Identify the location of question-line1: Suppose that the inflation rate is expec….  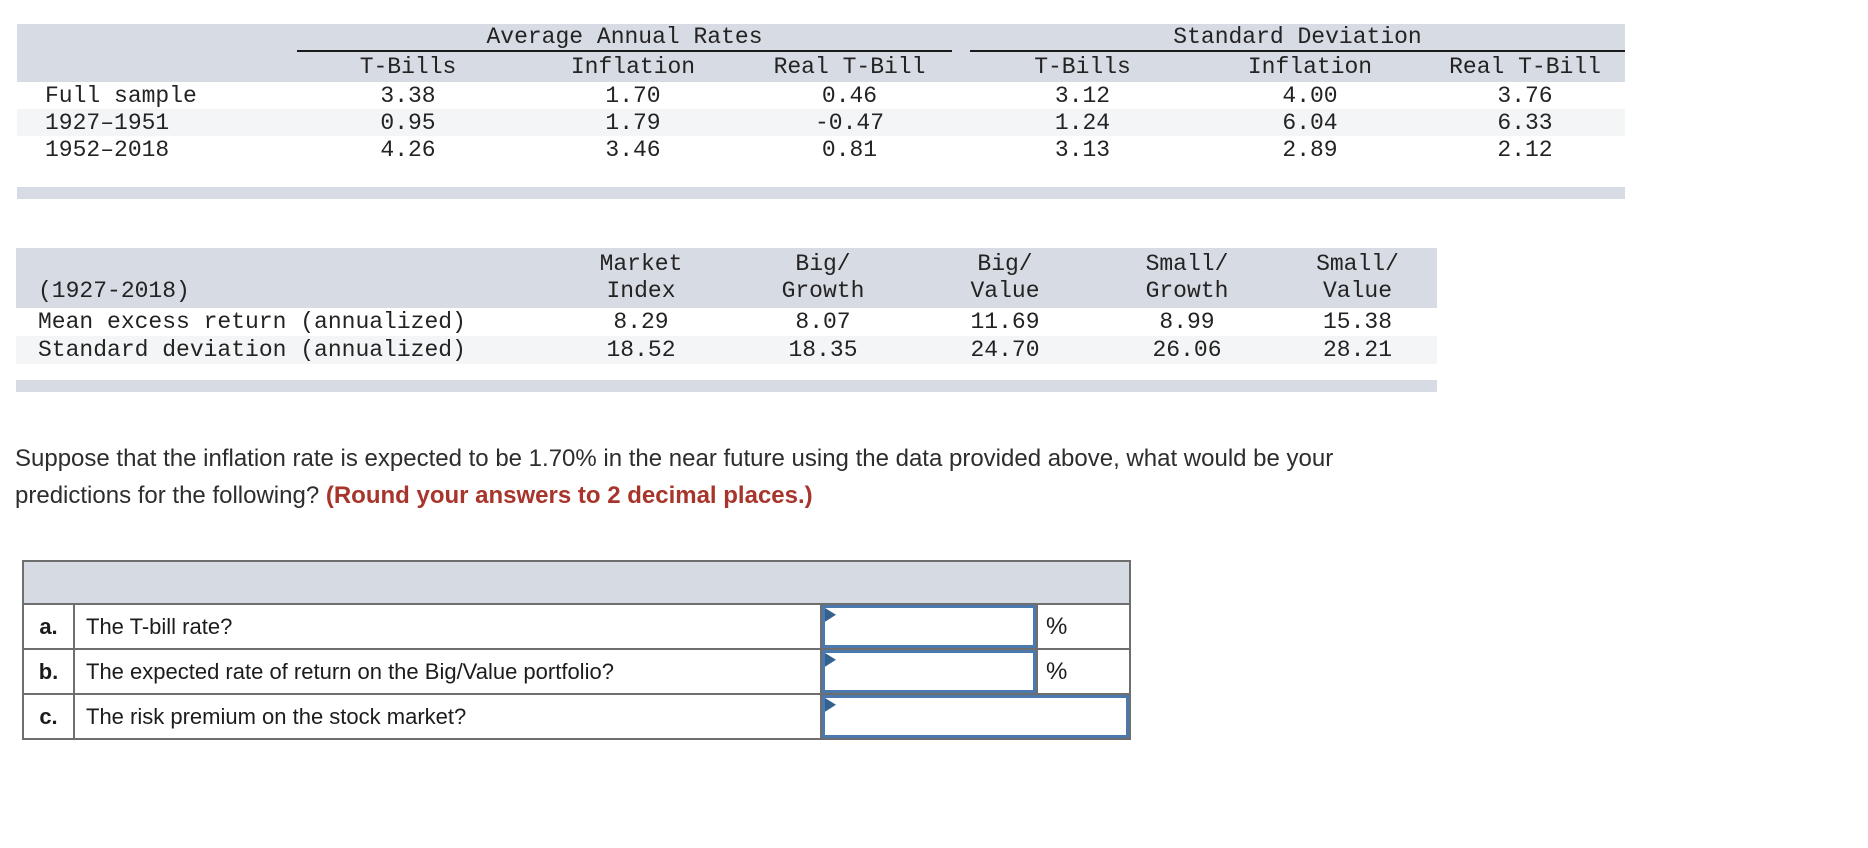
(674, 458).